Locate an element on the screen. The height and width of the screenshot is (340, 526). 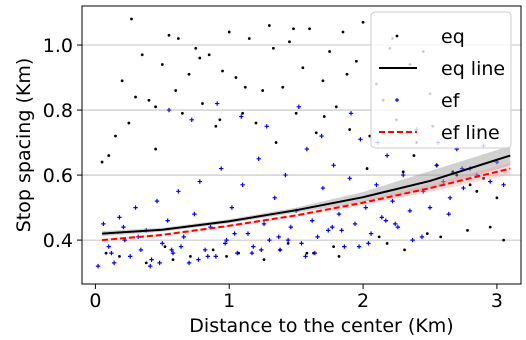
legend-label-ef-line: ef line is located at coordinates (470, 133).